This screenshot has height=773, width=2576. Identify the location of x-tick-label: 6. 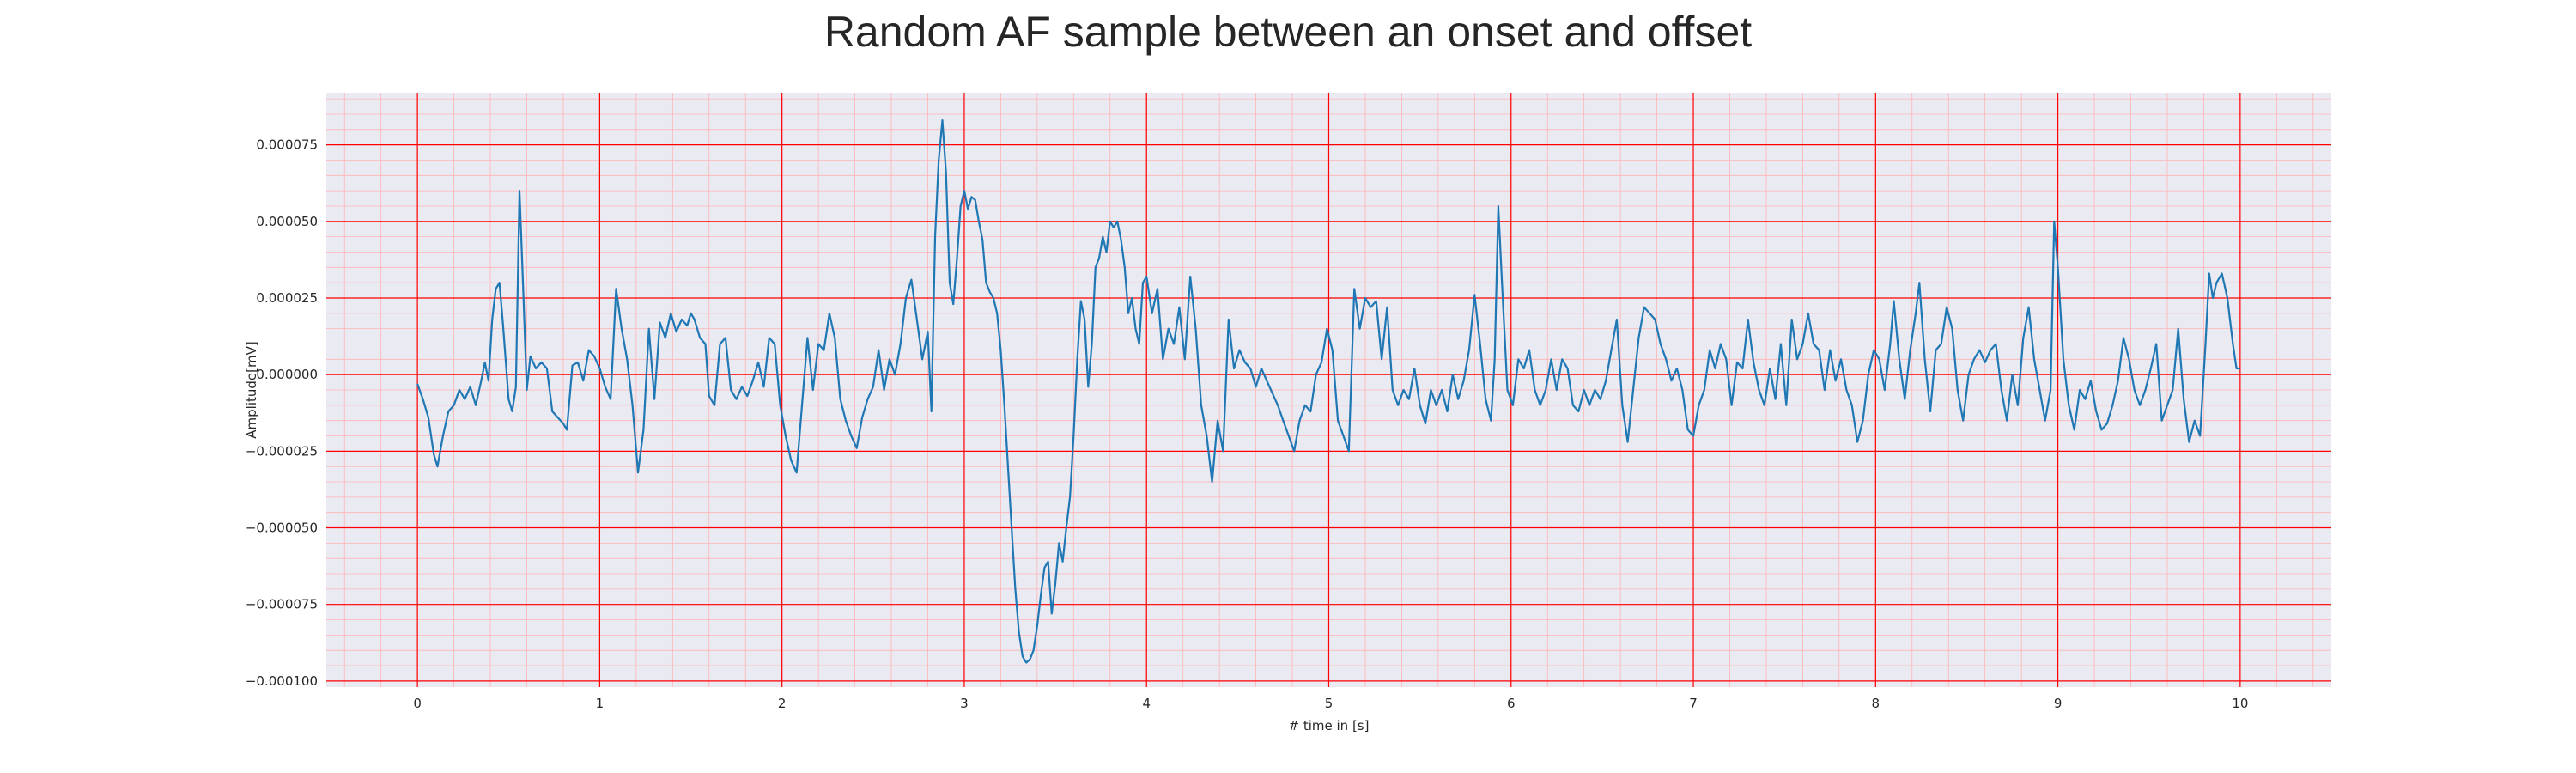
(1511, 703).